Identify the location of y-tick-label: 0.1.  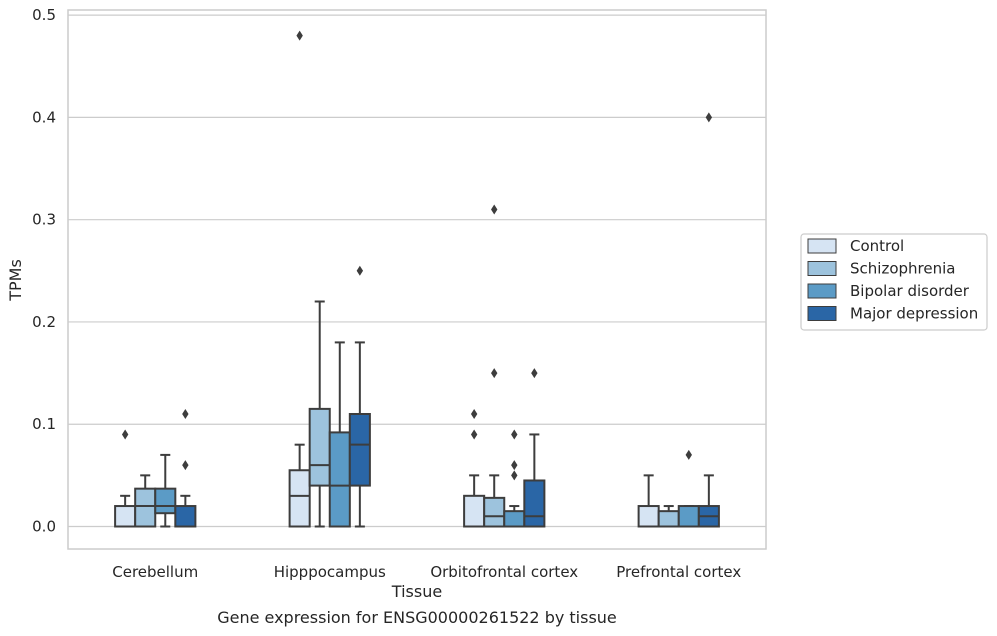
(44, 424).